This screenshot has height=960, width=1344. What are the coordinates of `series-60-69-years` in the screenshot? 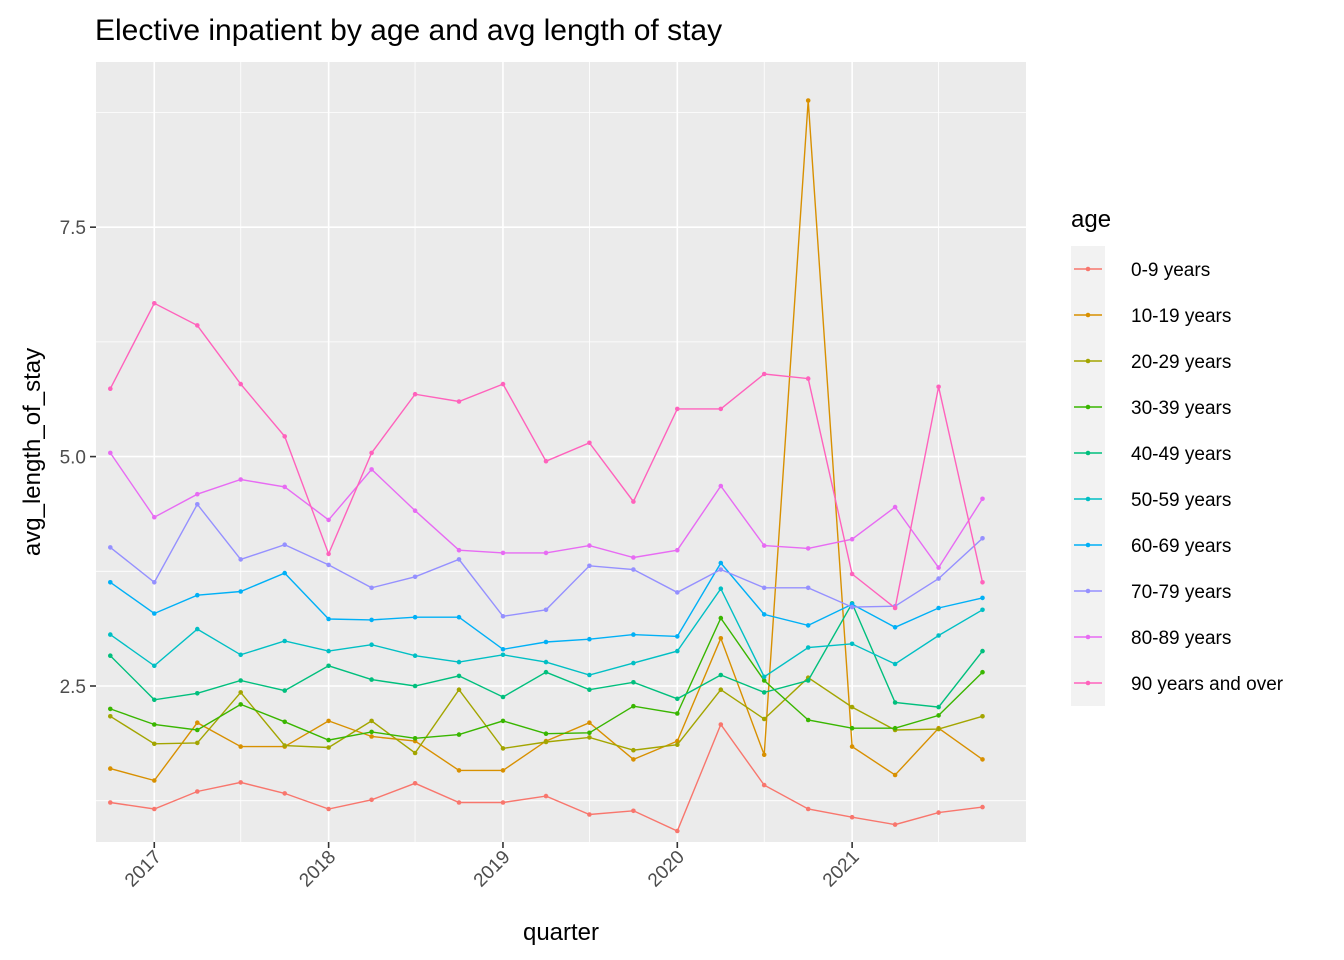 It's located at (546, 606).